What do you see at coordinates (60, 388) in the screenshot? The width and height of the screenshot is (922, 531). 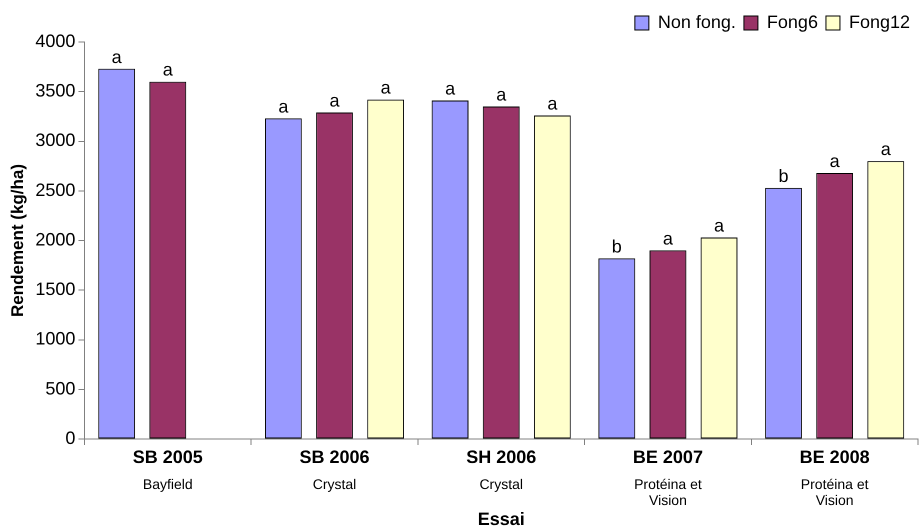 I see `y-tick-label: 500` at bounding box center [60, 388].